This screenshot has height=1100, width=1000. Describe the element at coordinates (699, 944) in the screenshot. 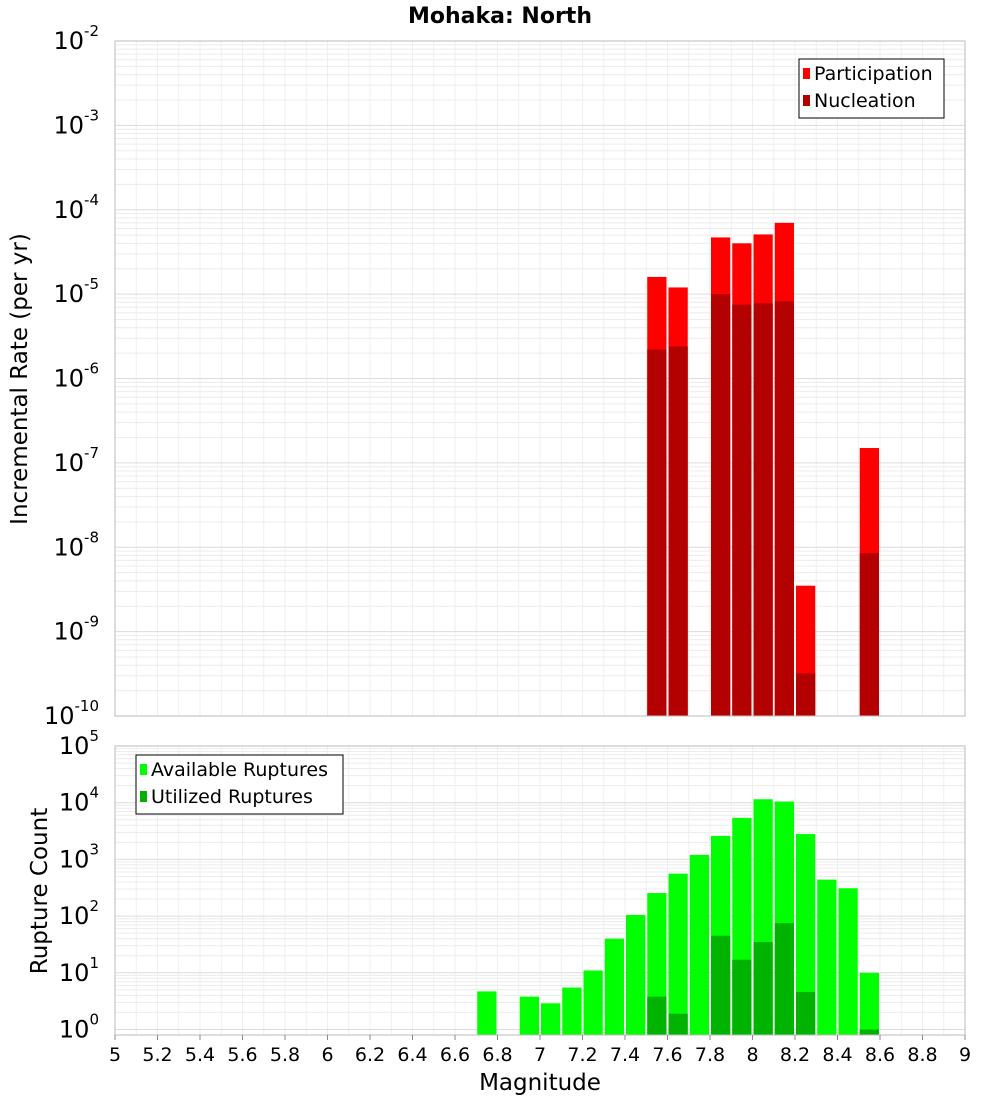

I see `bar-available-ruptures-7.75` at that location.